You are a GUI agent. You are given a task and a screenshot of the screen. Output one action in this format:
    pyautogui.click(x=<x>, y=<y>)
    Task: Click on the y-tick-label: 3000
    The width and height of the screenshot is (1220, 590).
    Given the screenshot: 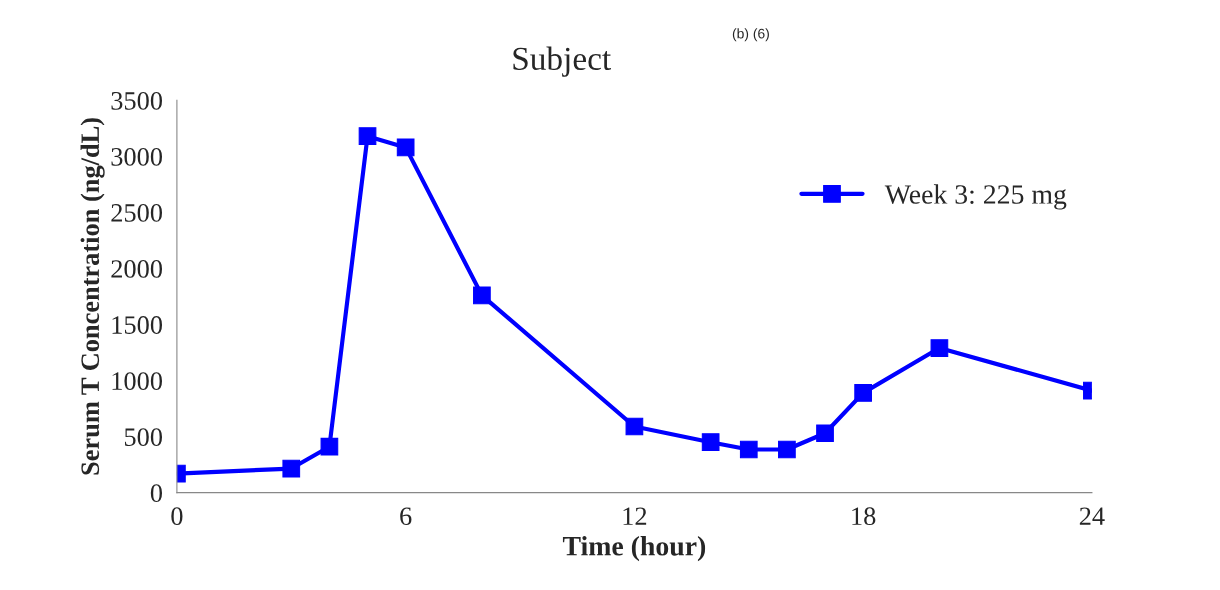 What is the action you would take?
    pyautogui.click(x=137, y=156)
    